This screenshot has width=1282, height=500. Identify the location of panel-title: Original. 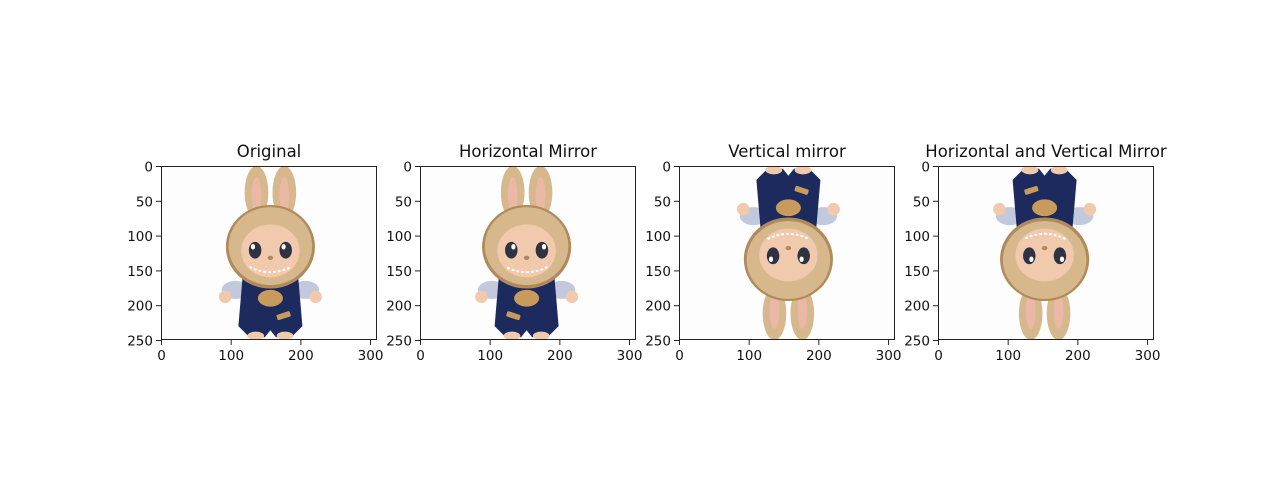
(269, 151).